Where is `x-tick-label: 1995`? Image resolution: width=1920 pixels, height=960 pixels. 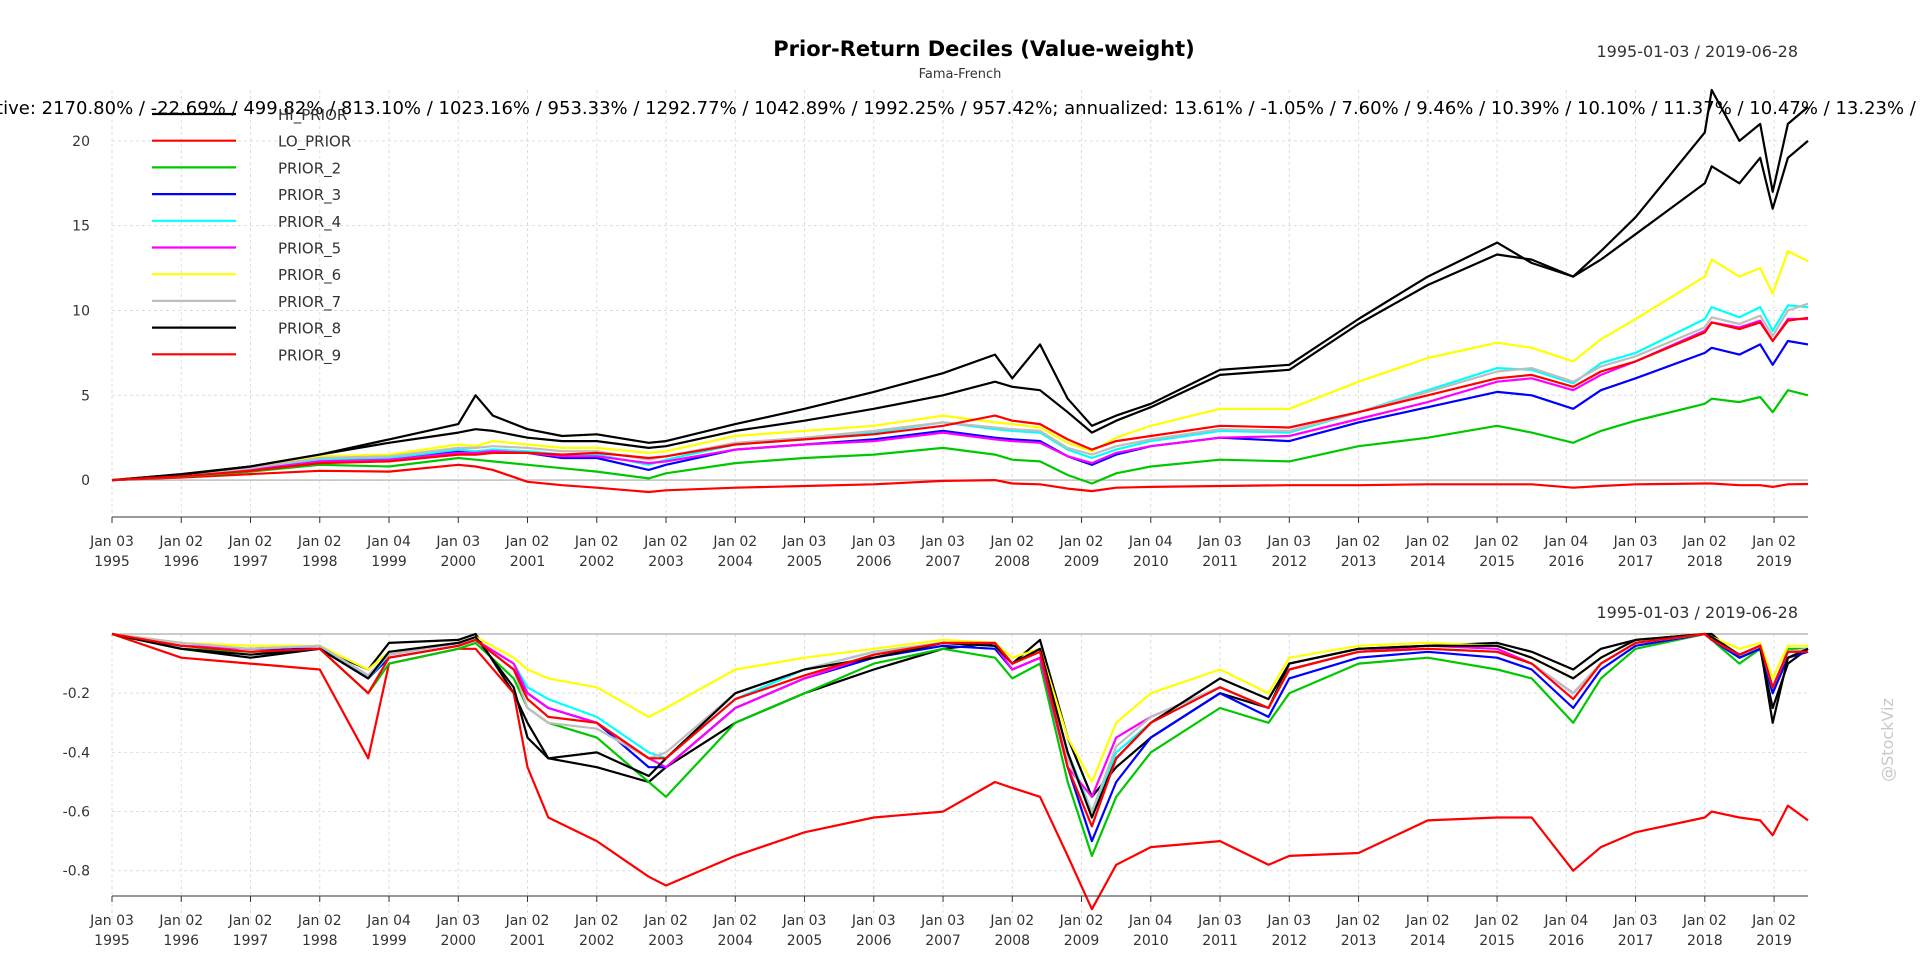
x-tick-label: 1995 is located at coordinates (112, 562).